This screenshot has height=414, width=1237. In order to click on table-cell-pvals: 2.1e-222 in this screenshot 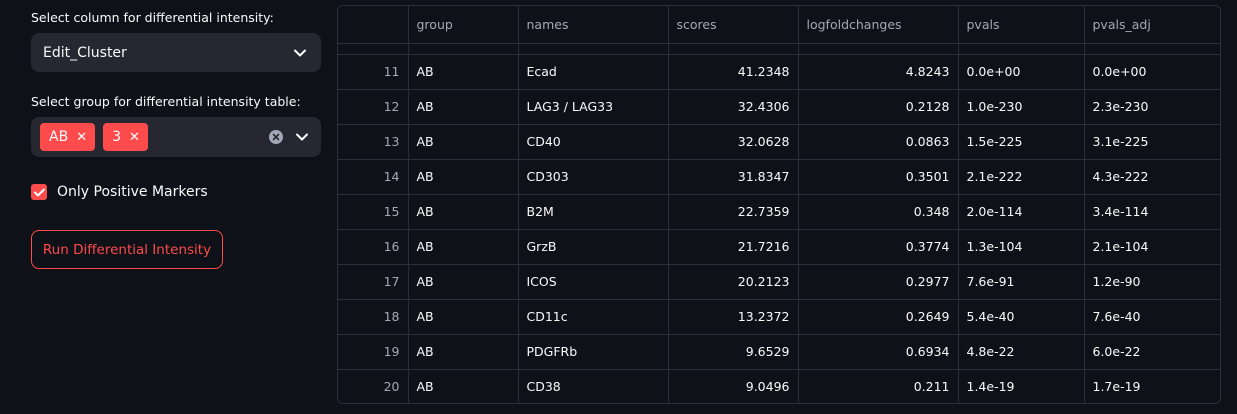, I will do `click(1021, 177)`.